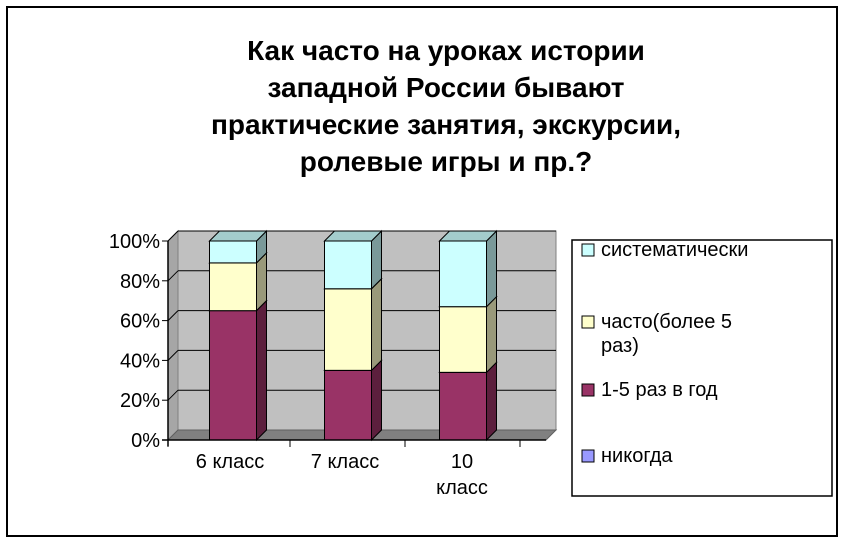 Image resolution: width=846 pixels, height=543 pixels. What do you see at coordinates (134, 242) in the screenshot?
I see `y-tick-label: 100%` at bounding box center [134, 242].